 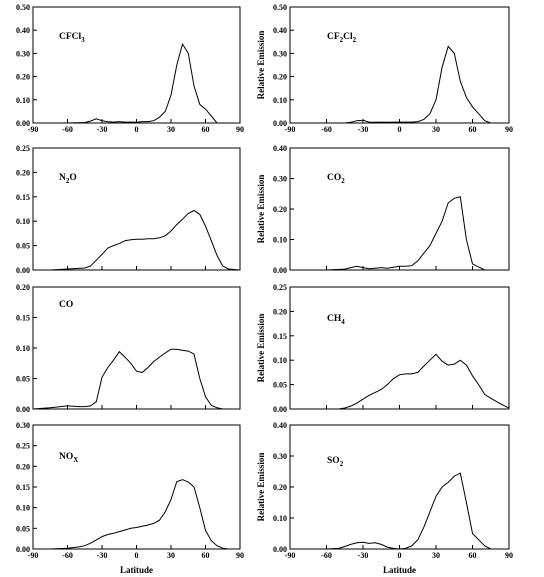 I want to click on species-label: CH4, so click(x=336, y=320).